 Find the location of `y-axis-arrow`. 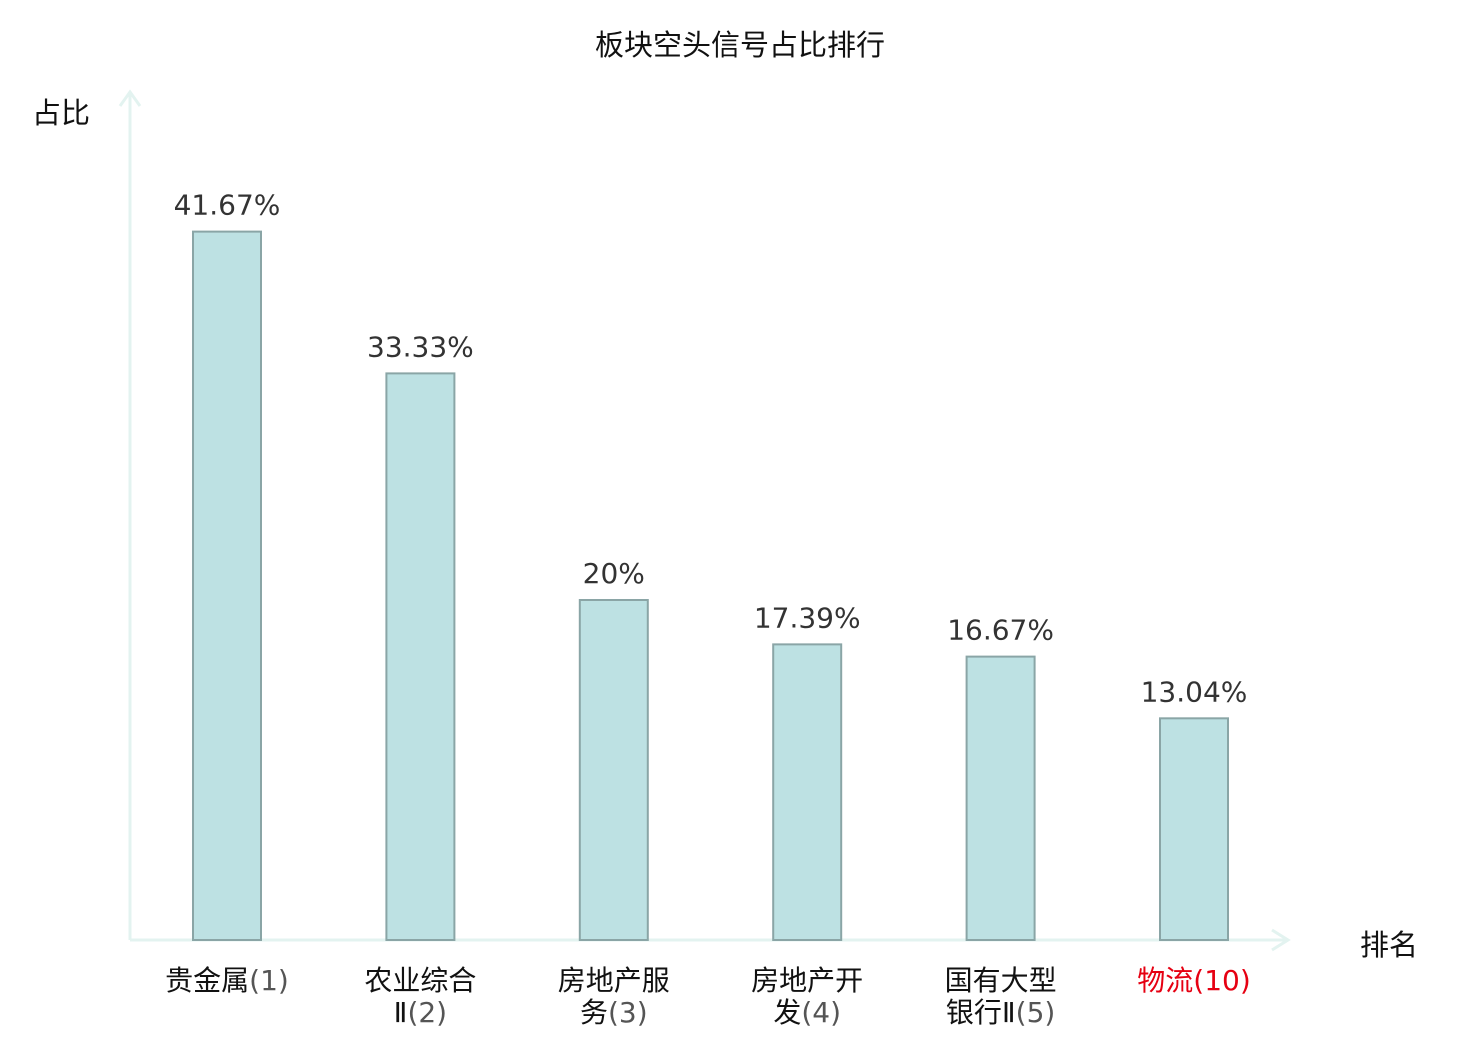

y-axis-arrow is located at coordinates (130, 98).